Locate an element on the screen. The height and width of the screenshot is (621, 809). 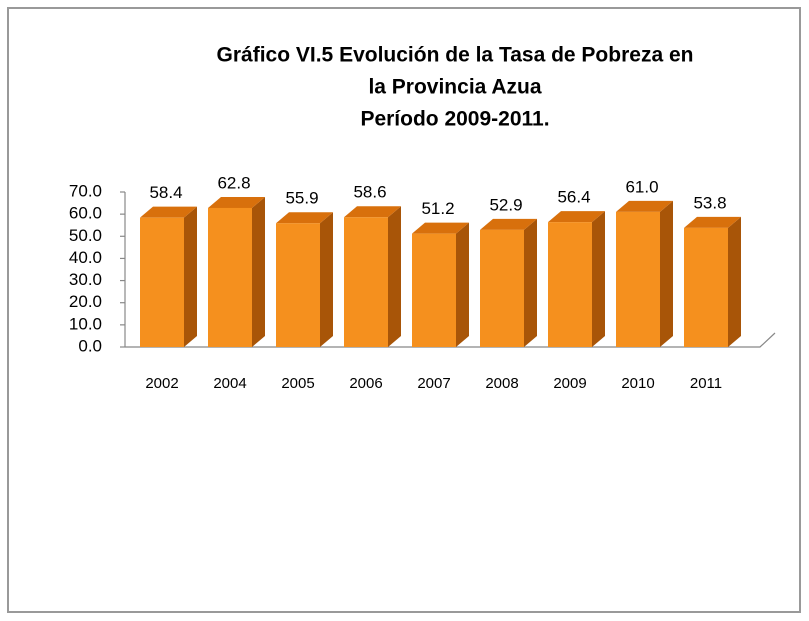
y-tick-label: 20.0 is located at coordinates (85, 301).